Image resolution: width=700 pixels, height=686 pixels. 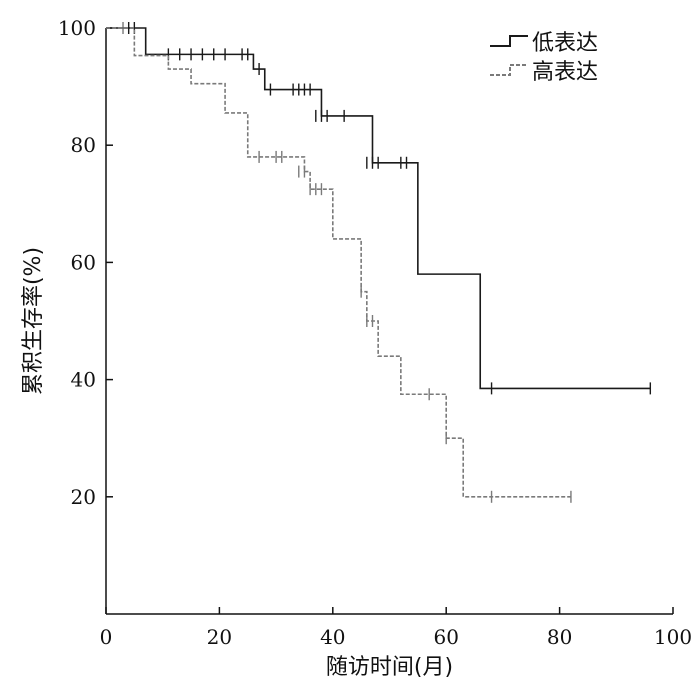 I want to click on x-tick-label: 20, so click(x=219, y=637).